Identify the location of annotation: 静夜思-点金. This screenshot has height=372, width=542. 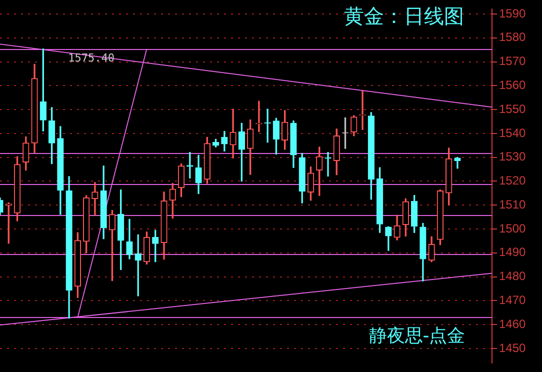
(417, 335).